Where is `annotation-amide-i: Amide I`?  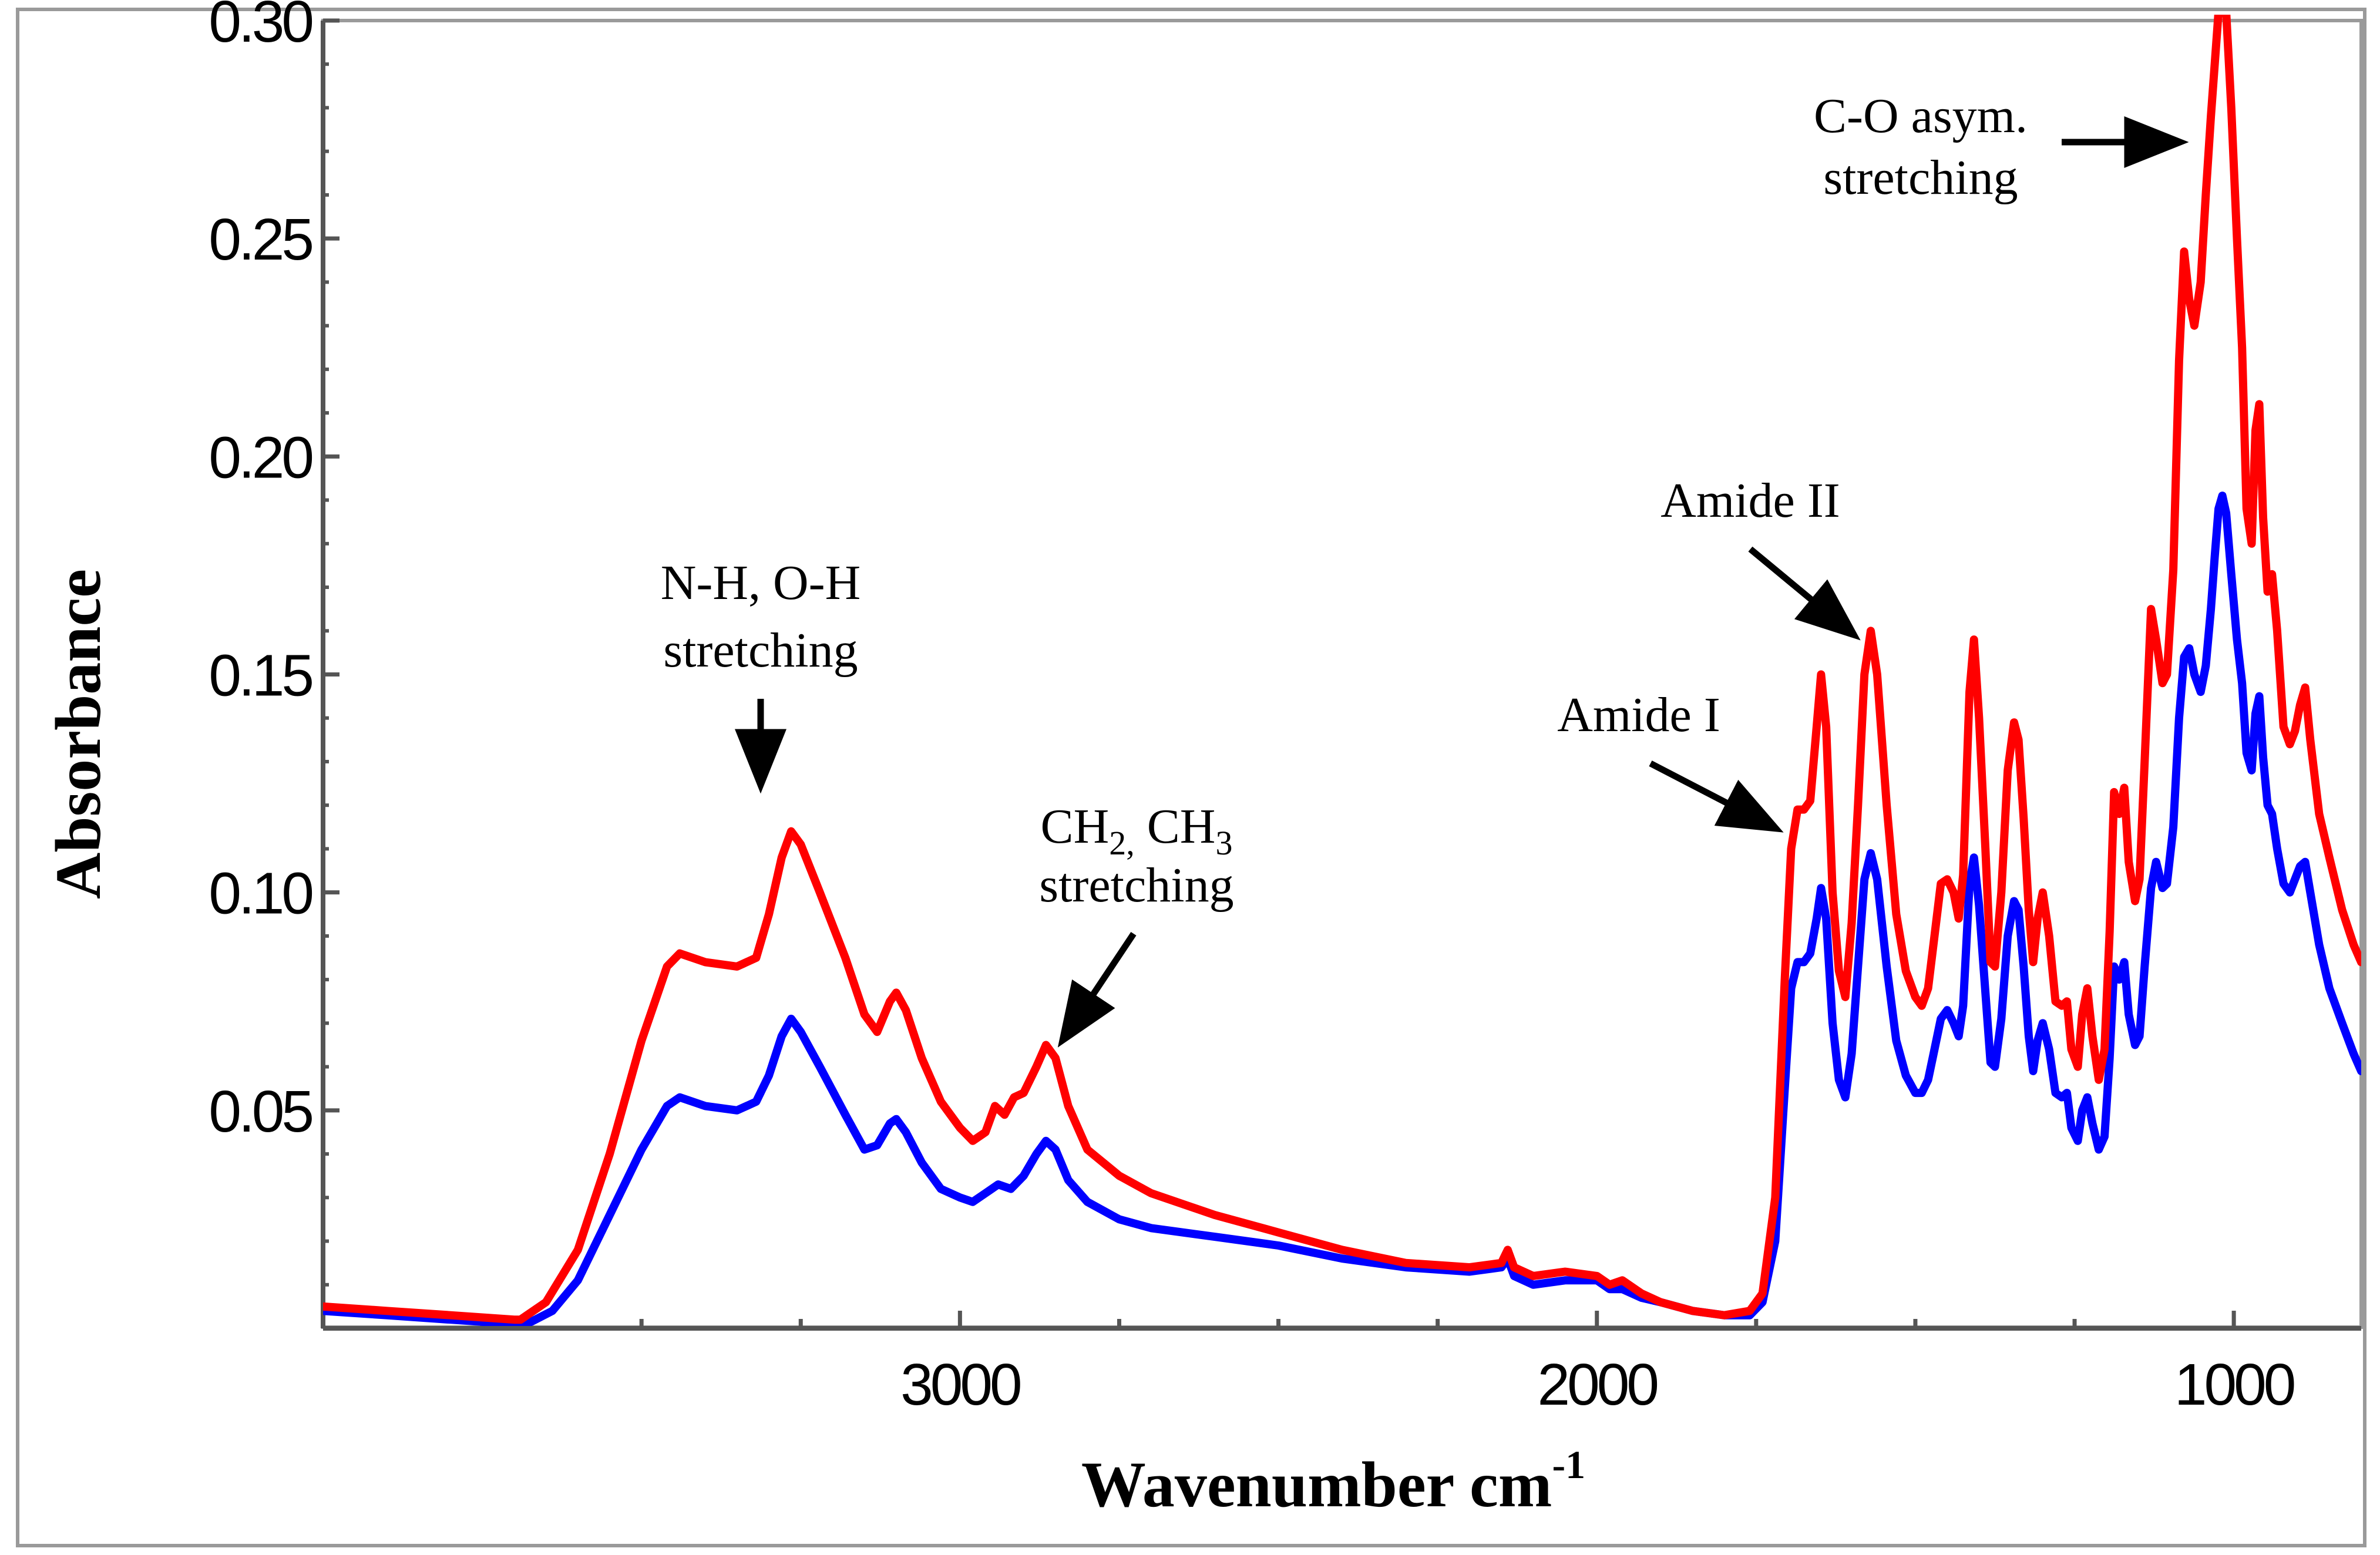 annotation-amide-i: Amide I is located at coordinates (1670, 760).